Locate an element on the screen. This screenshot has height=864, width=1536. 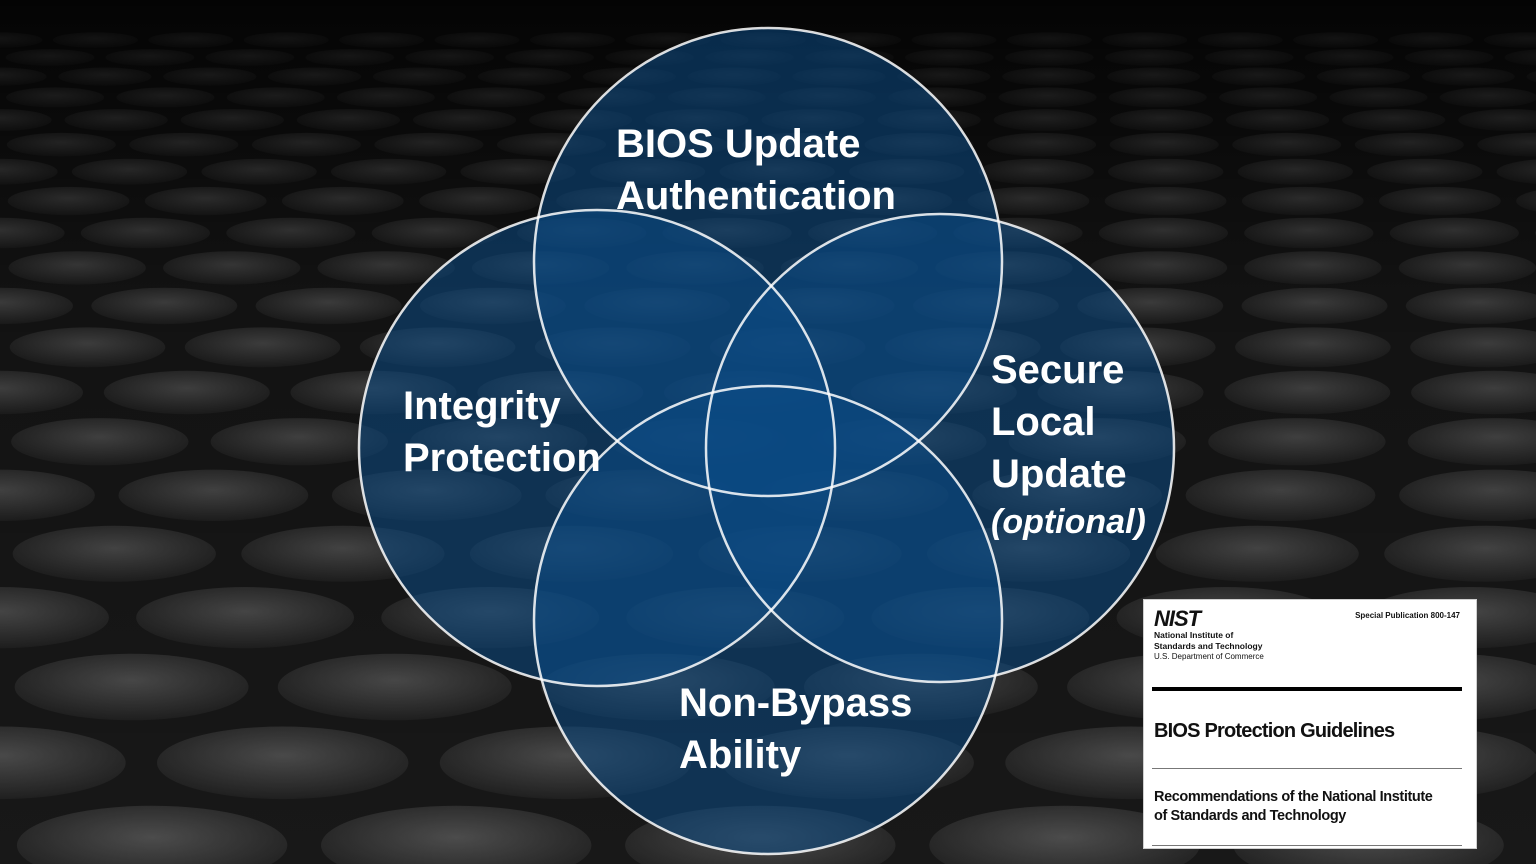
label-integrity-protection: Integrity Protection is located at coordinates (502, 432).